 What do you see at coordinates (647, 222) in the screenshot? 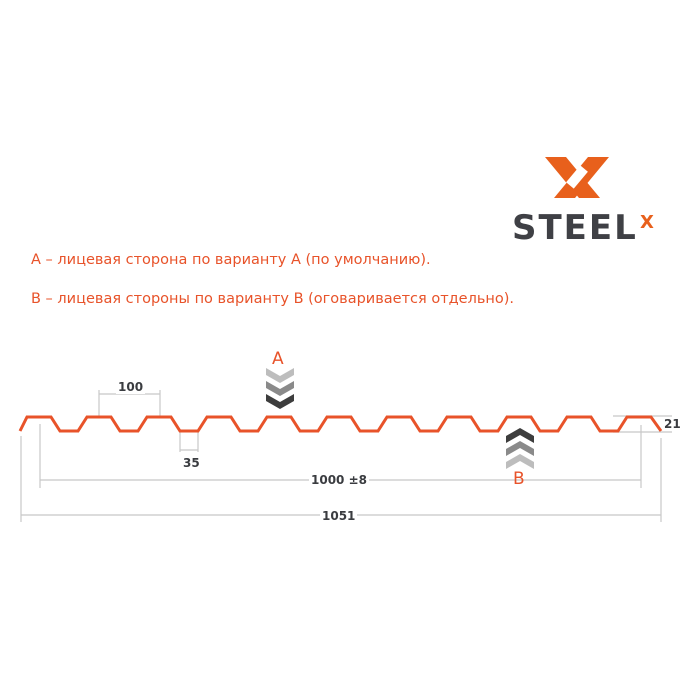
I see `logo-superscript: X` at bounding box center [647, 222].